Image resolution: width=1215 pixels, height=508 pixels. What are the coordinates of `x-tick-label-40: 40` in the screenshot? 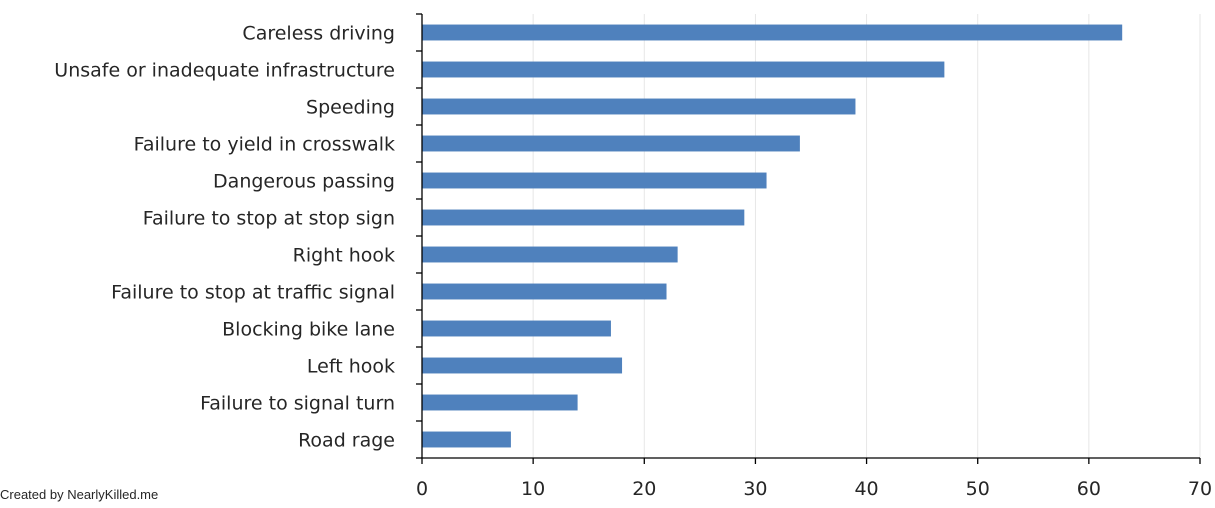 It's located at (866, 489).